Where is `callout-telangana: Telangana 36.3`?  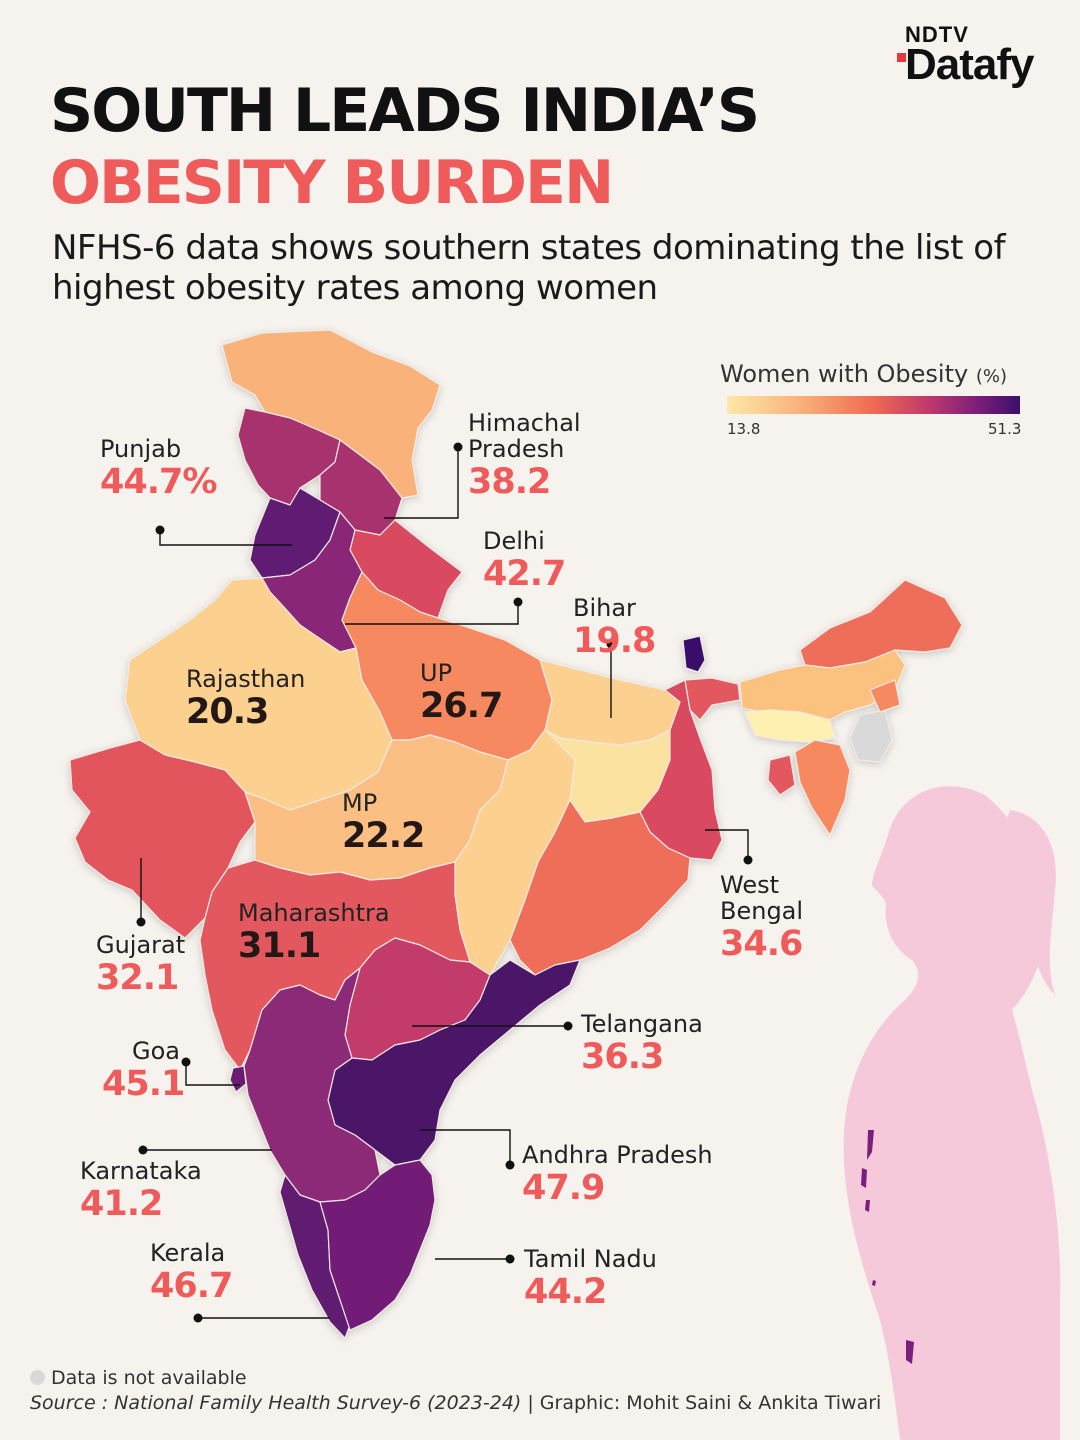 callout-telangana: Telangana 36.3 is located at coordinates (642, 1044).